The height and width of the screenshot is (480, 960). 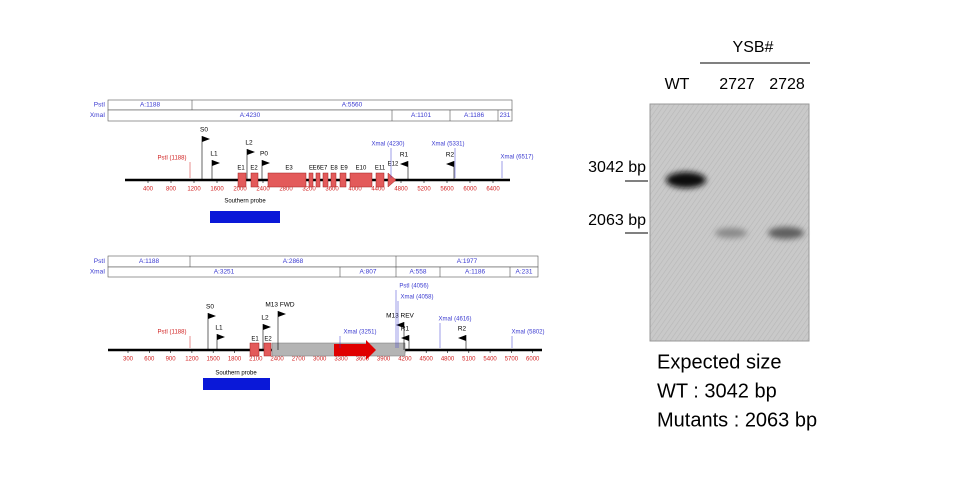 What do you see at coordinates (405, 360) in the screenshot?
I see `axis-tick-label: 4200` at bounding box center [405, 360].